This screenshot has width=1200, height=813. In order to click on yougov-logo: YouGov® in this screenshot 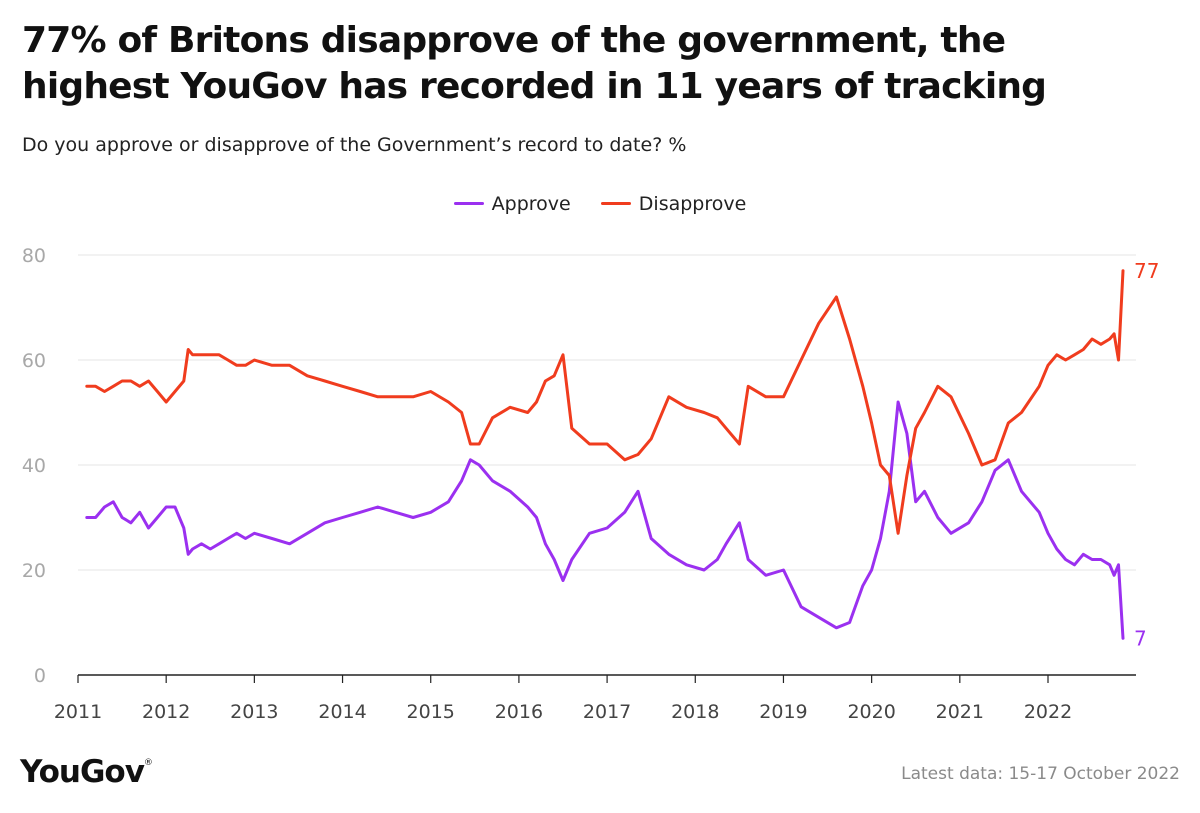, I will do `click(86, 772)`.